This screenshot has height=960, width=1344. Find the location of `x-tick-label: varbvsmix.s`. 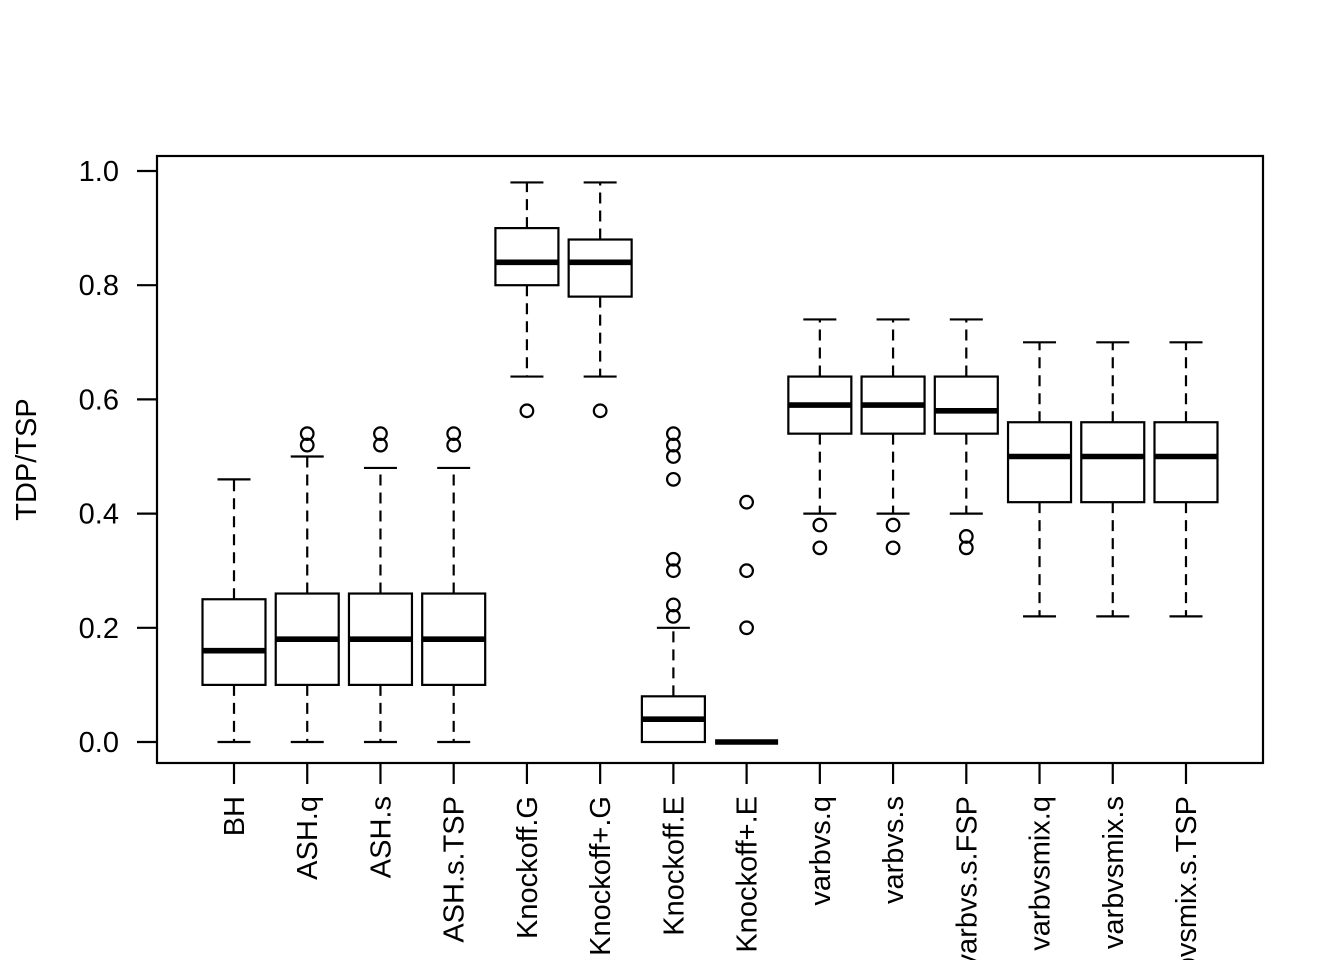

x-tick-label: varbvsmix.s is located at coordinates (1114, 872).